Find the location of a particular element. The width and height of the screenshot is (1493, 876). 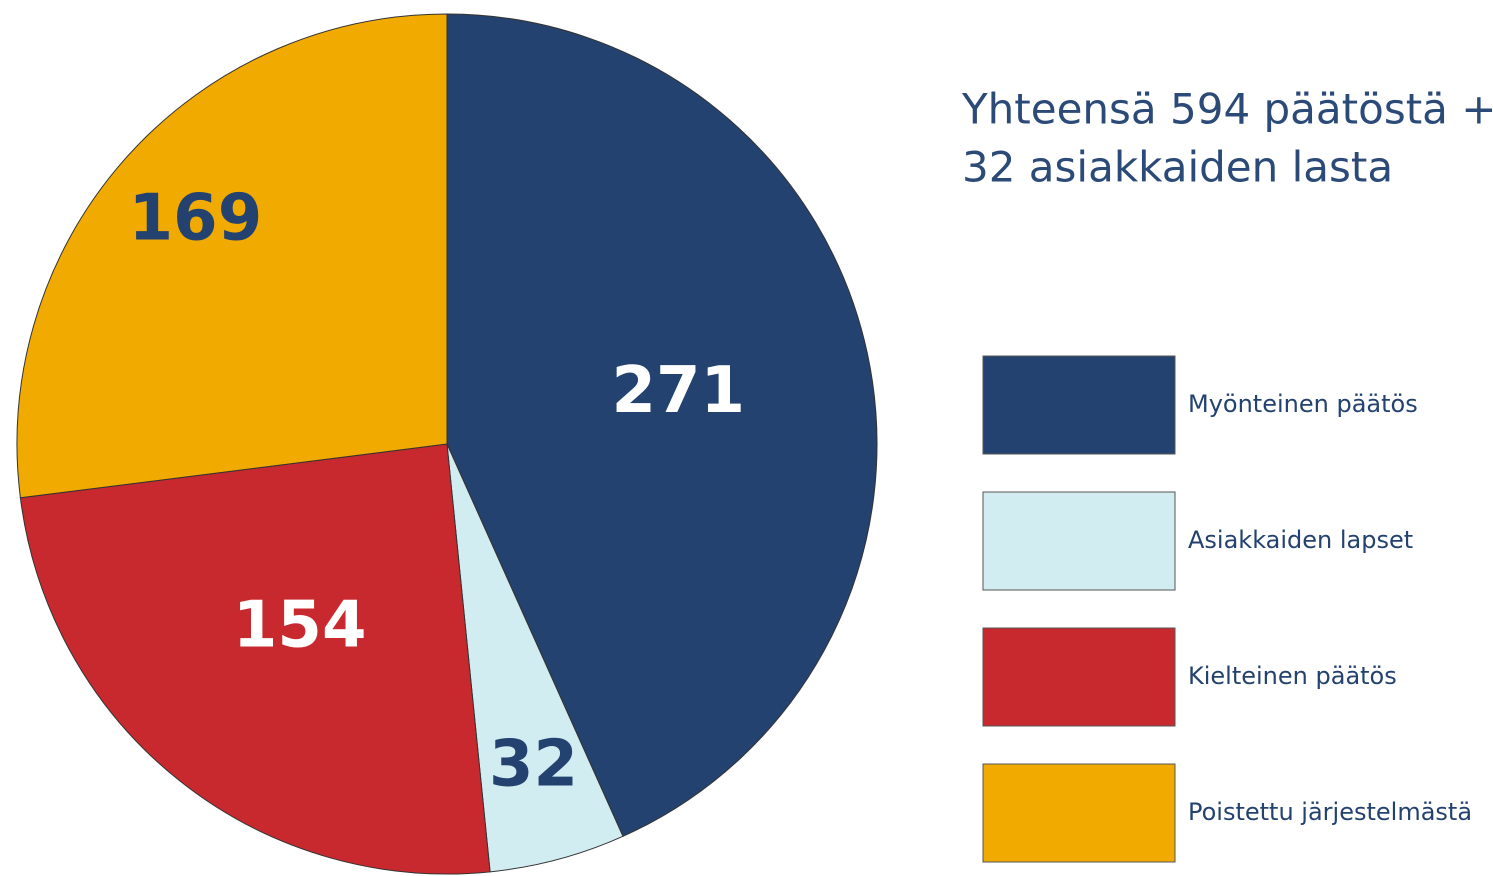

chart-title: Yhteensä 594 päätöstä + is located at coordinates (1227, 109).